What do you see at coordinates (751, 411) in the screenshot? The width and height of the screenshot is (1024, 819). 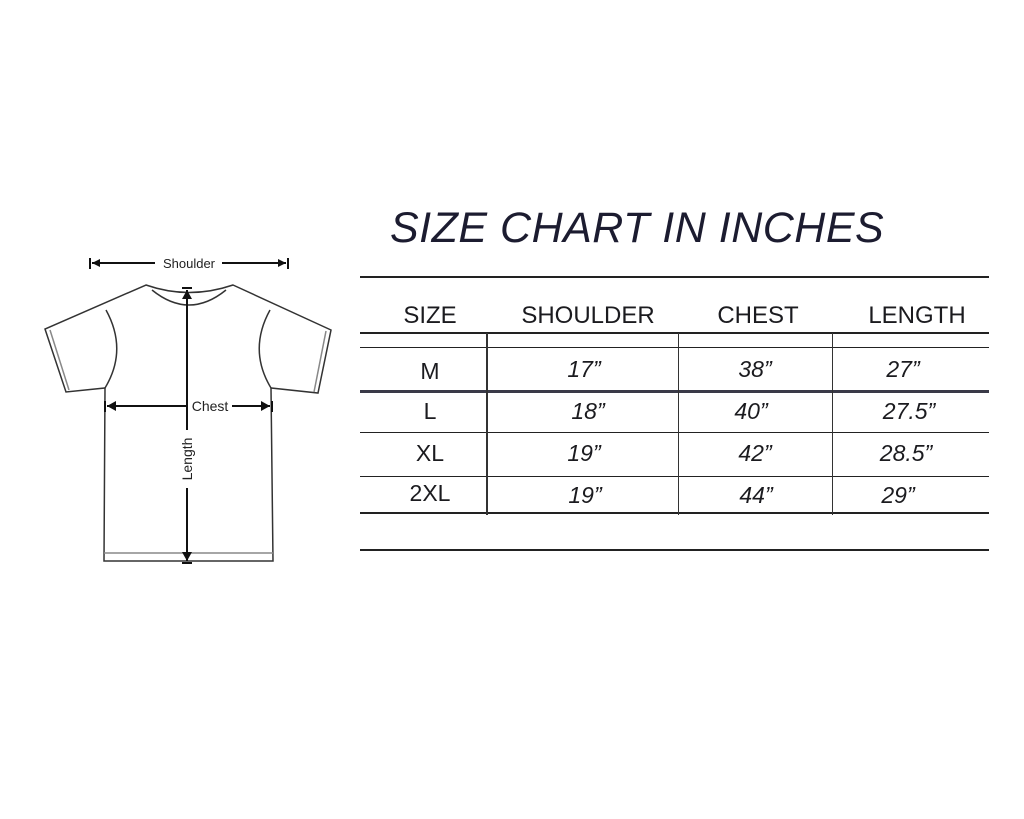 I see `chest-cell: 40”` at bounding box center [751, 411].